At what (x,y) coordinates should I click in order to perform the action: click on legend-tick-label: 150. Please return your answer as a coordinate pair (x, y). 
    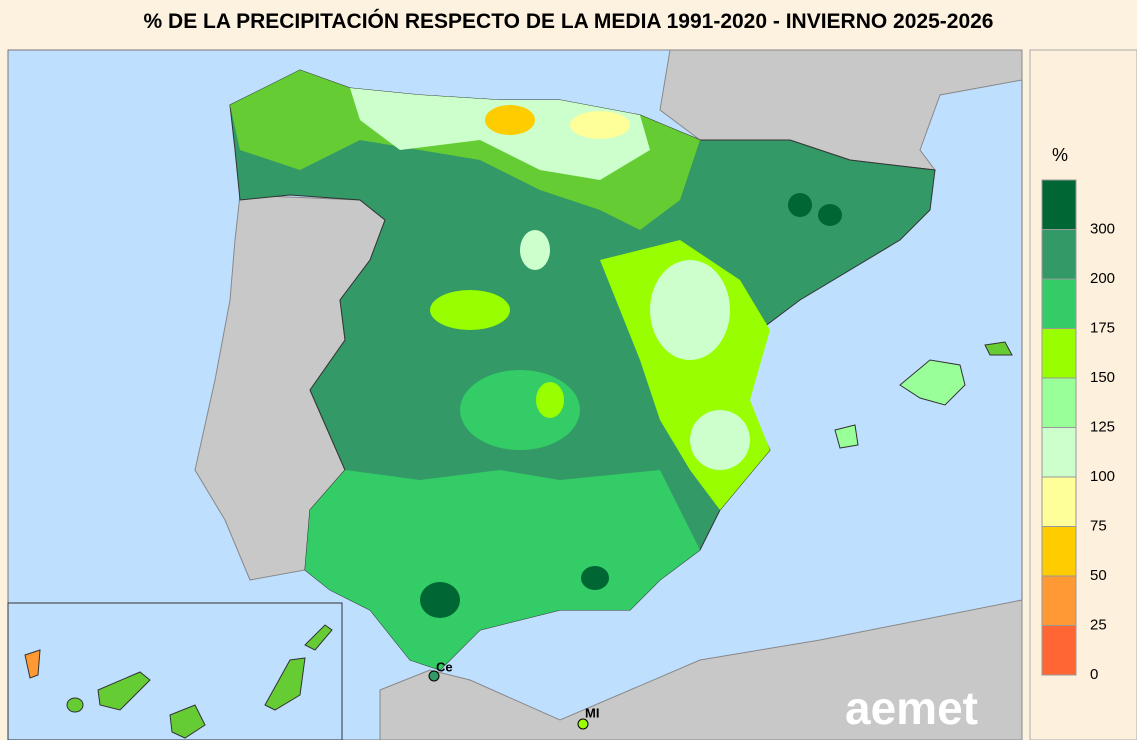
    Looking at the image, I should click on (1102, 377).